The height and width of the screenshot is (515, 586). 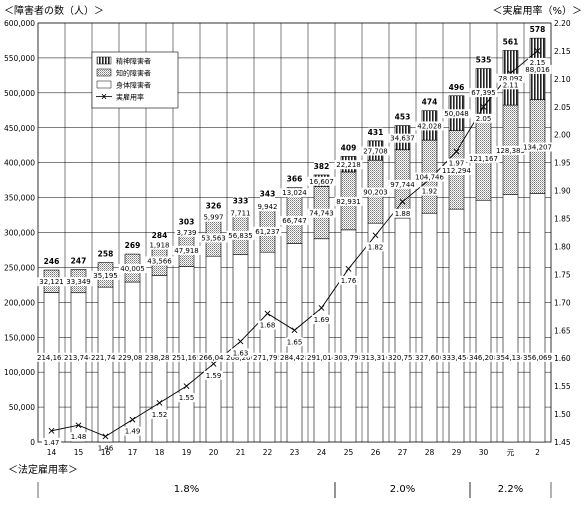 What do you see at coordinates (160, 235) in the screenshot?
I see `total-label: 284` at bounding box center [160, 235].